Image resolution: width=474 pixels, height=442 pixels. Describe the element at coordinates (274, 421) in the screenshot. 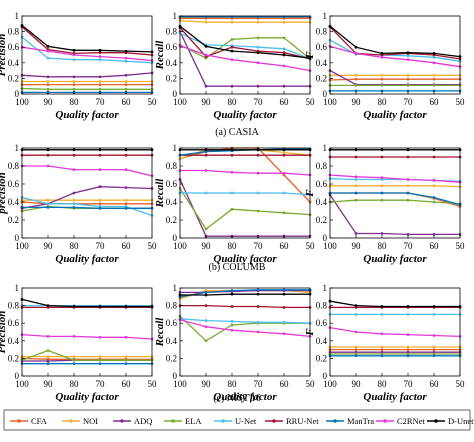

I see `legend-marker-RRU-Net` at that location.